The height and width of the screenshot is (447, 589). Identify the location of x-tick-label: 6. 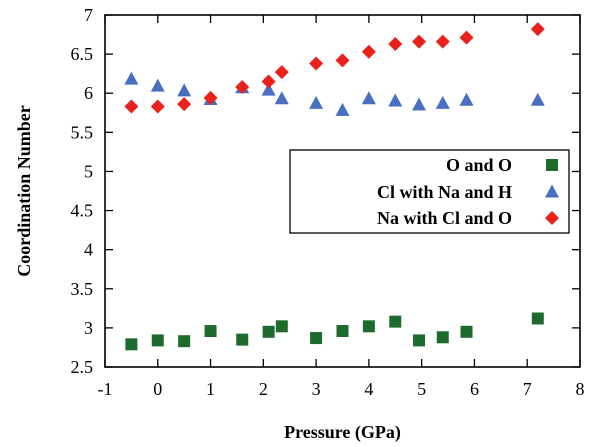
(474, 389).